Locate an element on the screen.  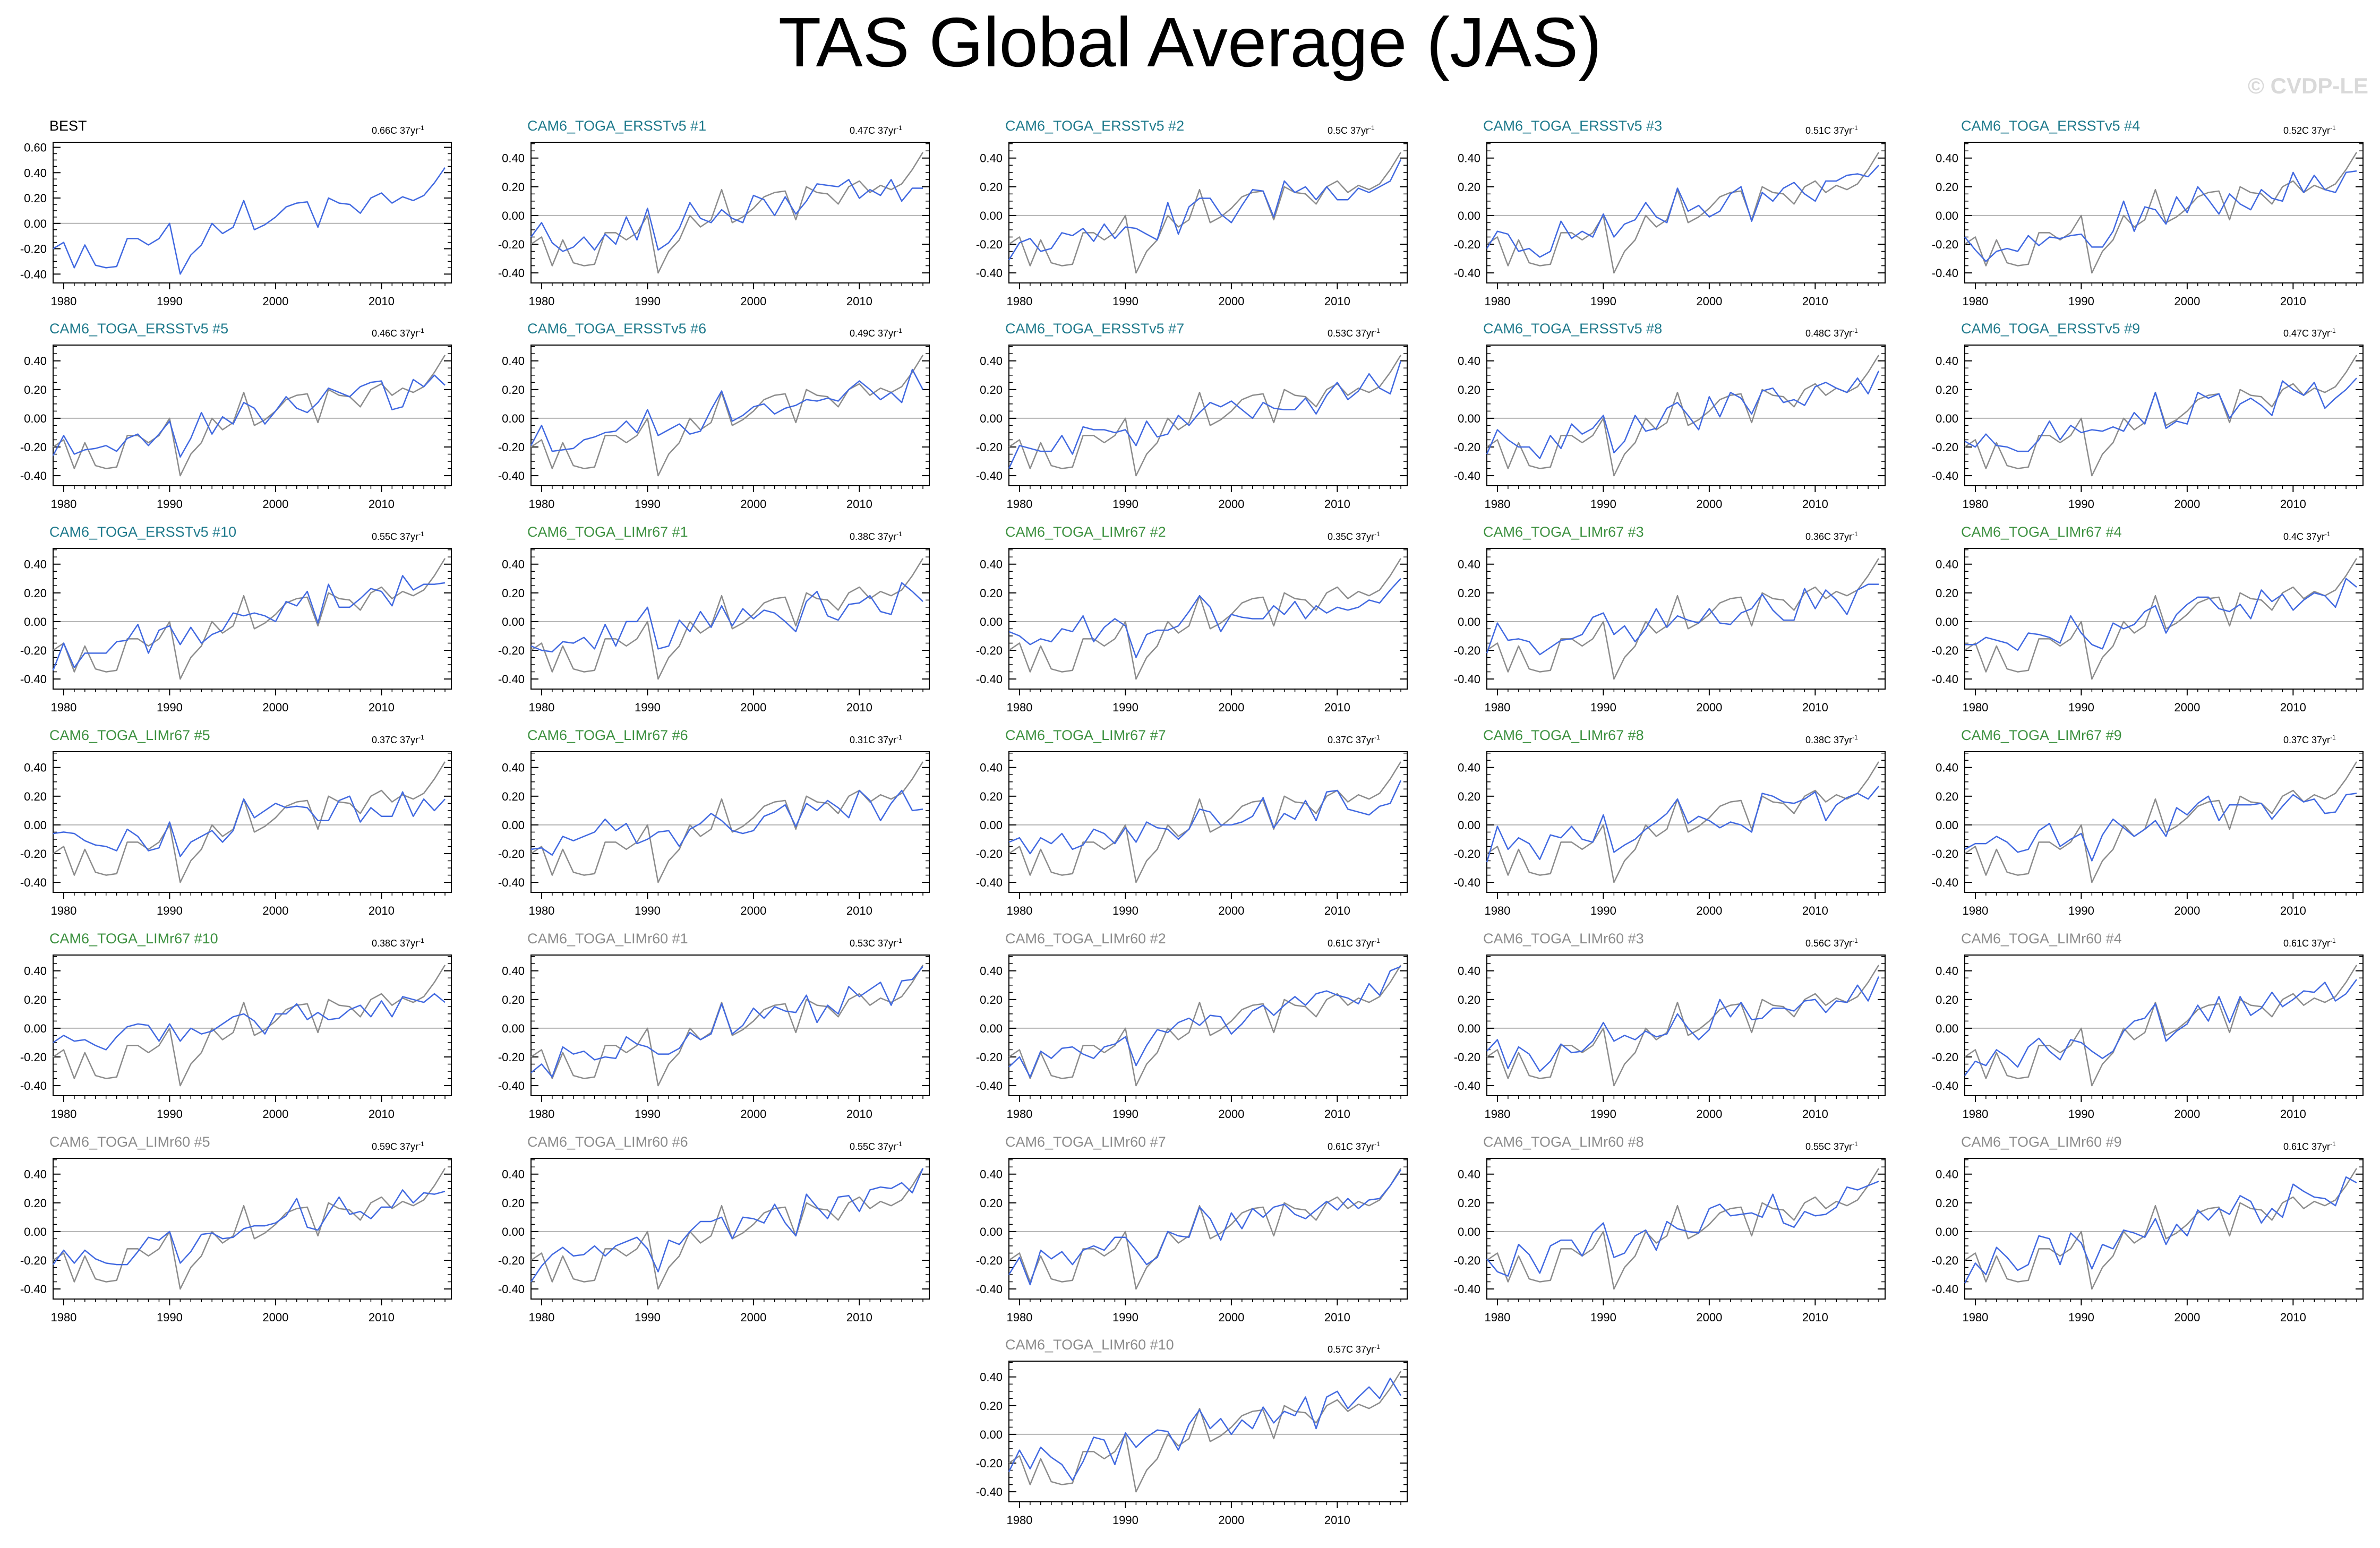
panel-trend-label: 0.59C 37yr-1 is located at coordinates (398, 1146).